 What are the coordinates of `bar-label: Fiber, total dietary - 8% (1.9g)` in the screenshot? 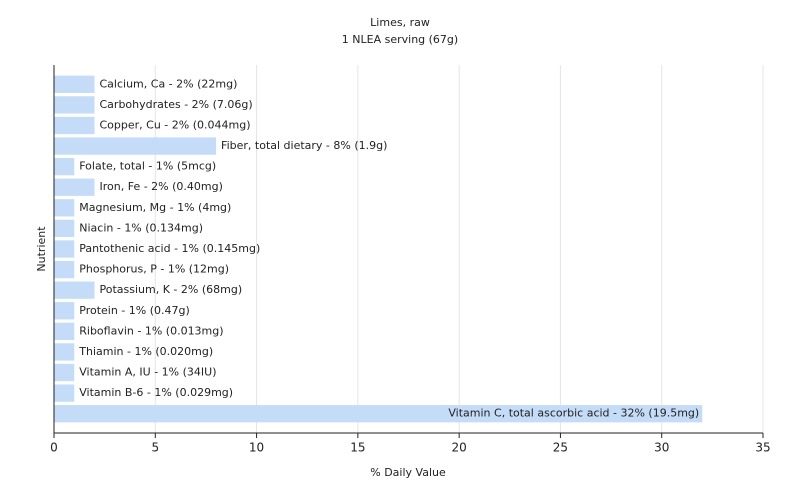 It's located at (304, 145).